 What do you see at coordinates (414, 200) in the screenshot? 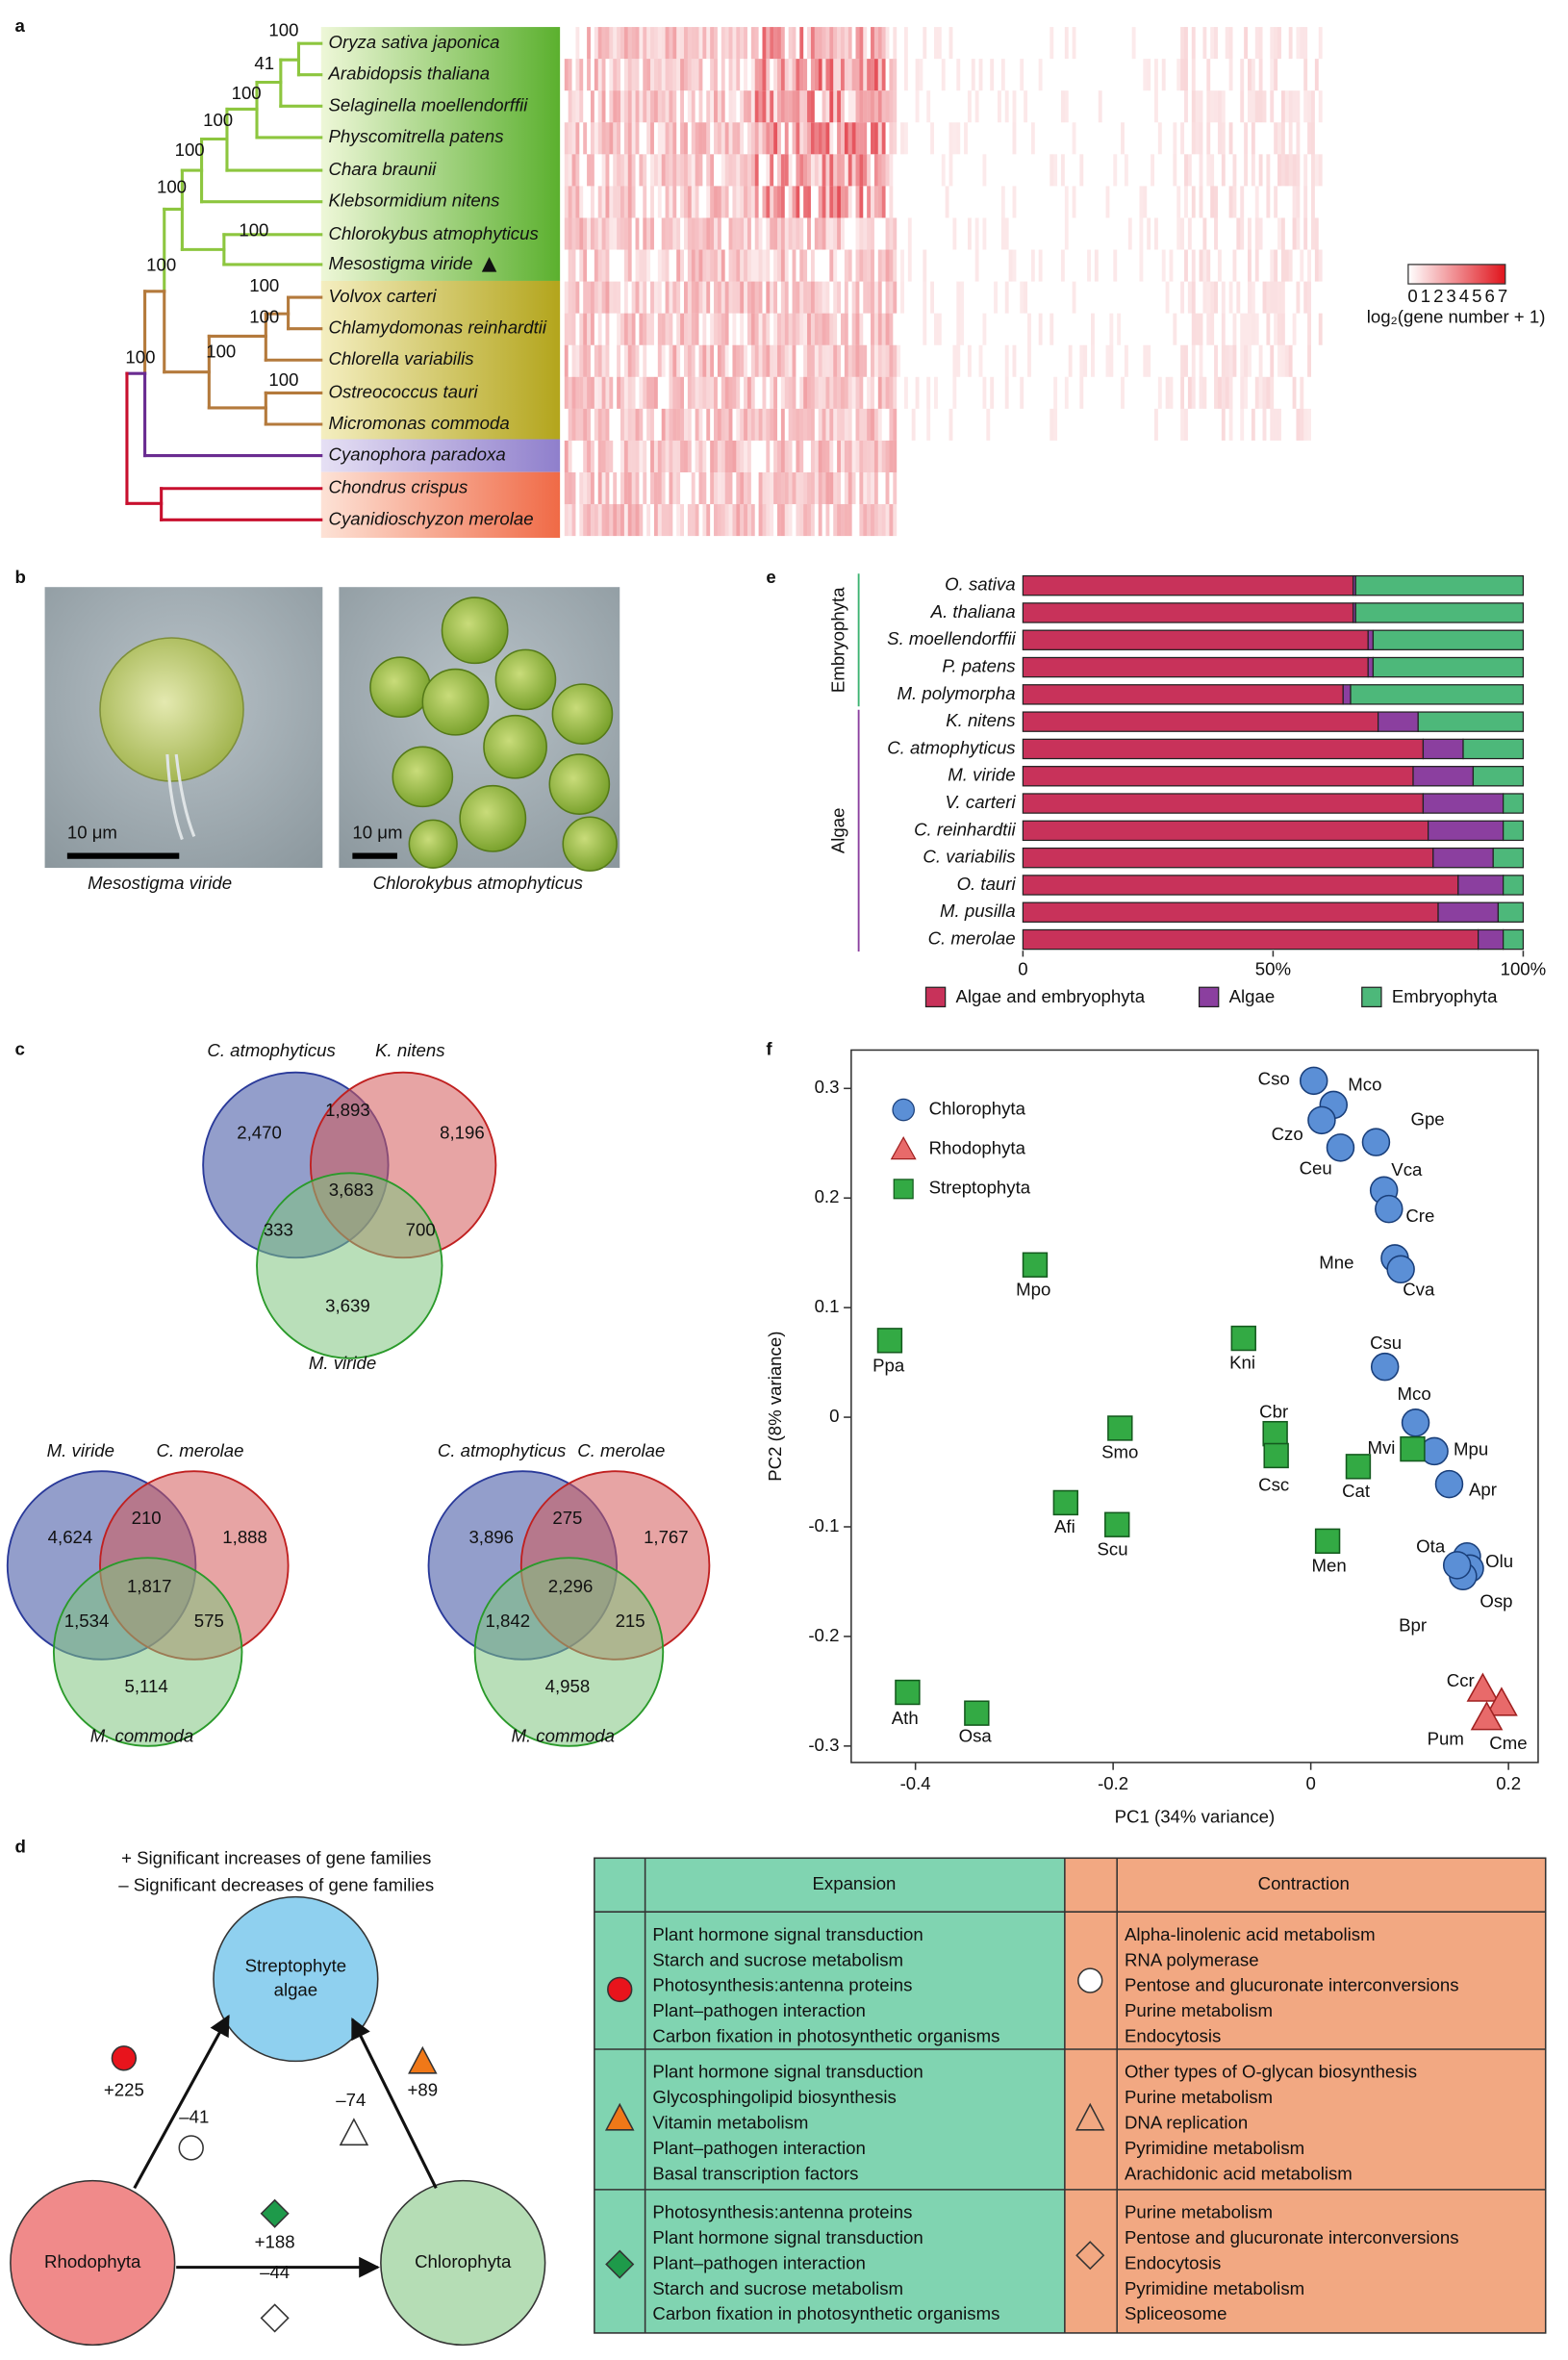
I see `taxon-label: Klebsormidium nitens` at bounding box center [414, 200].